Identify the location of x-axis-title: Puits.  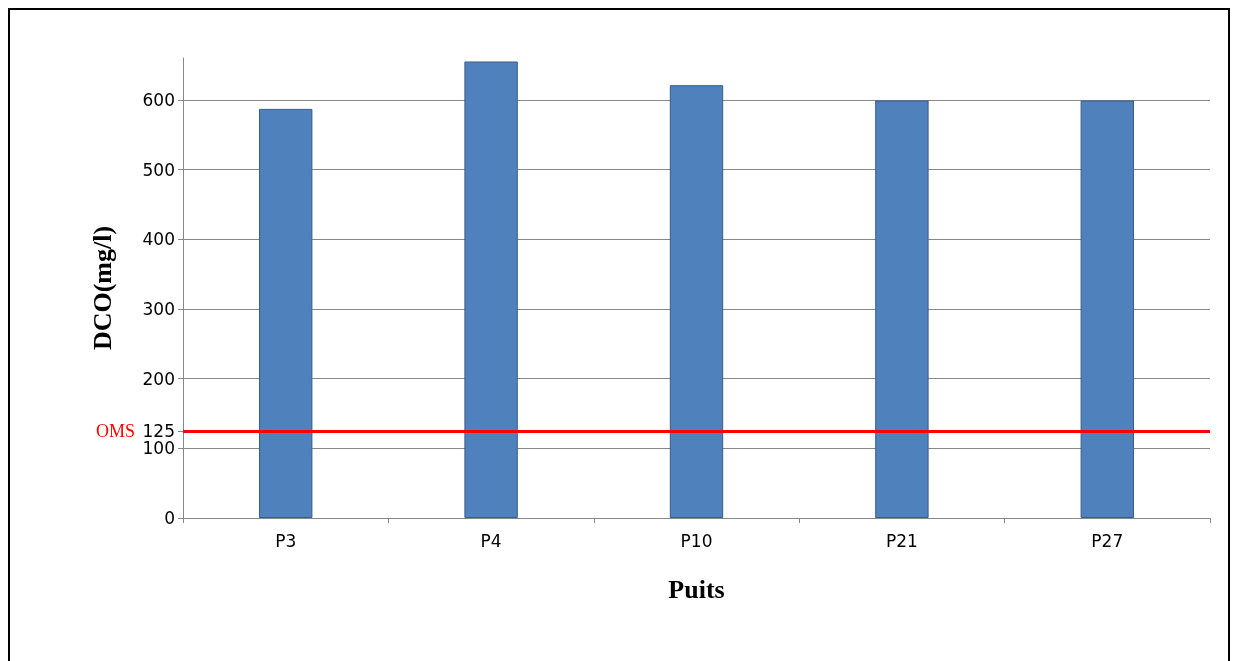
(696, 589).